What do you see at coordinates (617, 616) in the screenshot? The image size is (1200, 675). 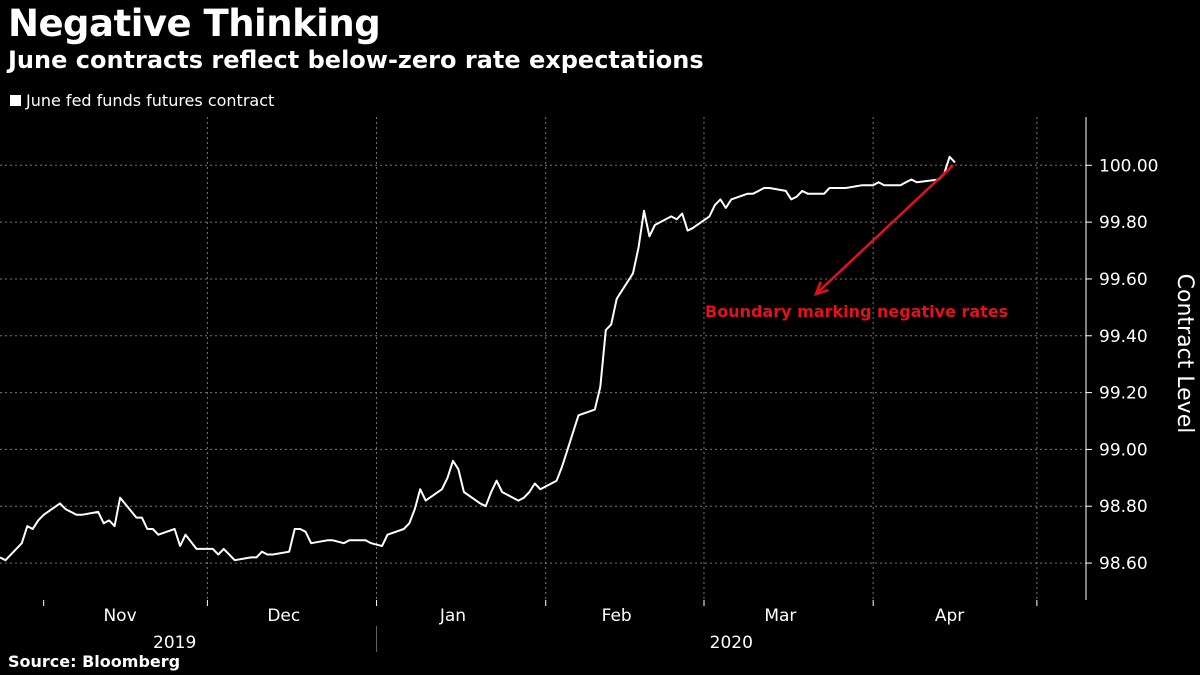 I see `x-month-label: Feb` at bounding box center [617, 616].